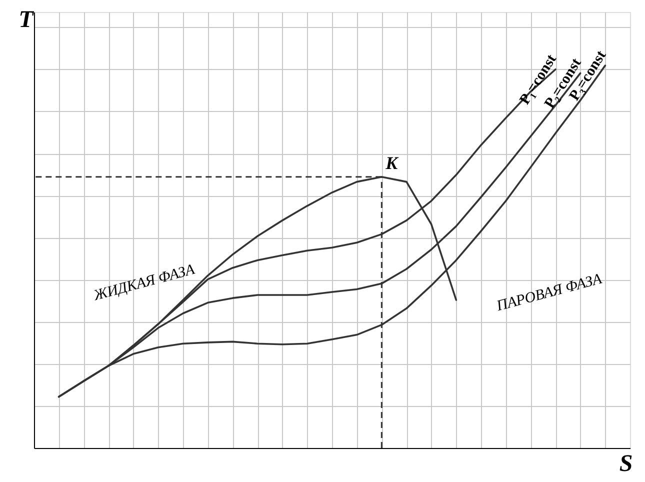  I want to click on y-axis-title: T, so click(26, 20).